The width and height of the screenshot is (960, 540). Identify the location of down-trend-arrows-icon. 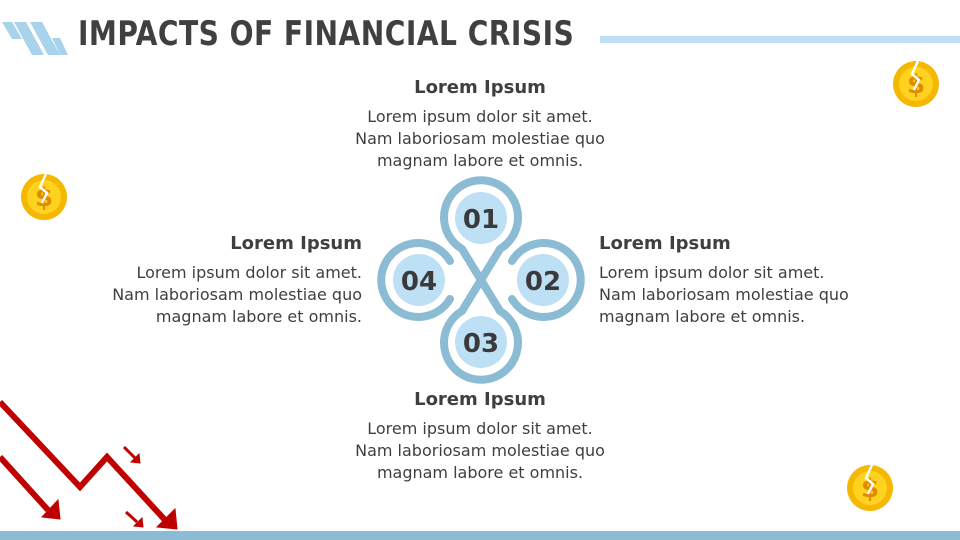
(89, 464).